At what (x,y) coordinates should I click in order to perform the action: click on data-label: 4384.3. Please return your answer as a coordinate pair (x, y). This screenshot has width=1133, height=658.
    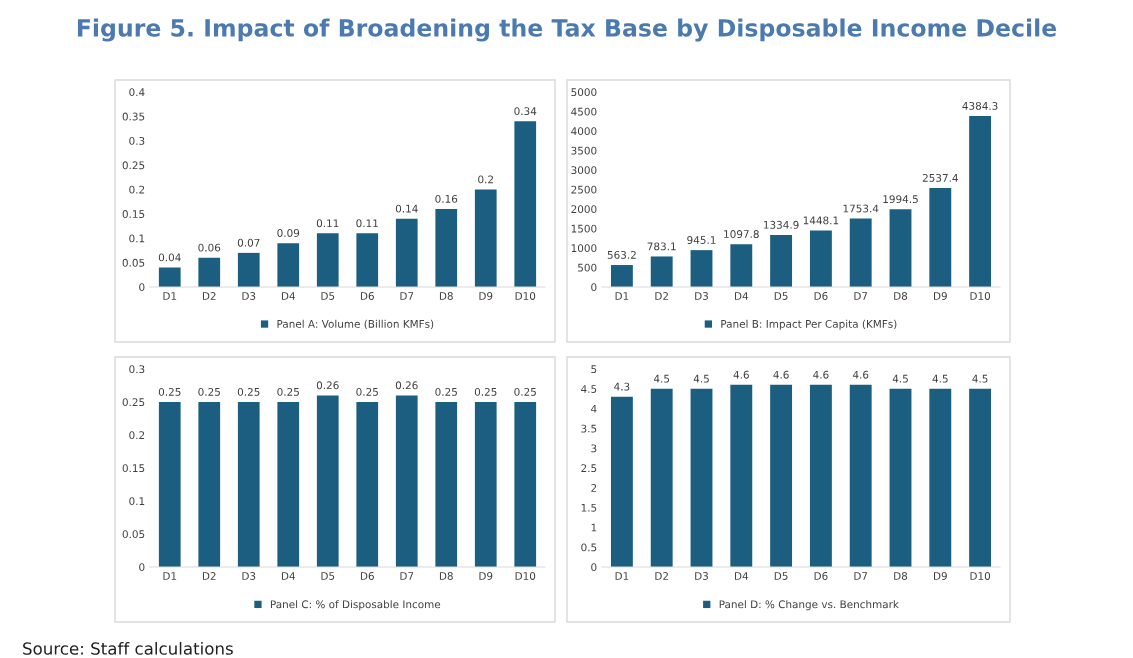
    Looking at the image, I should click on (980, 105).